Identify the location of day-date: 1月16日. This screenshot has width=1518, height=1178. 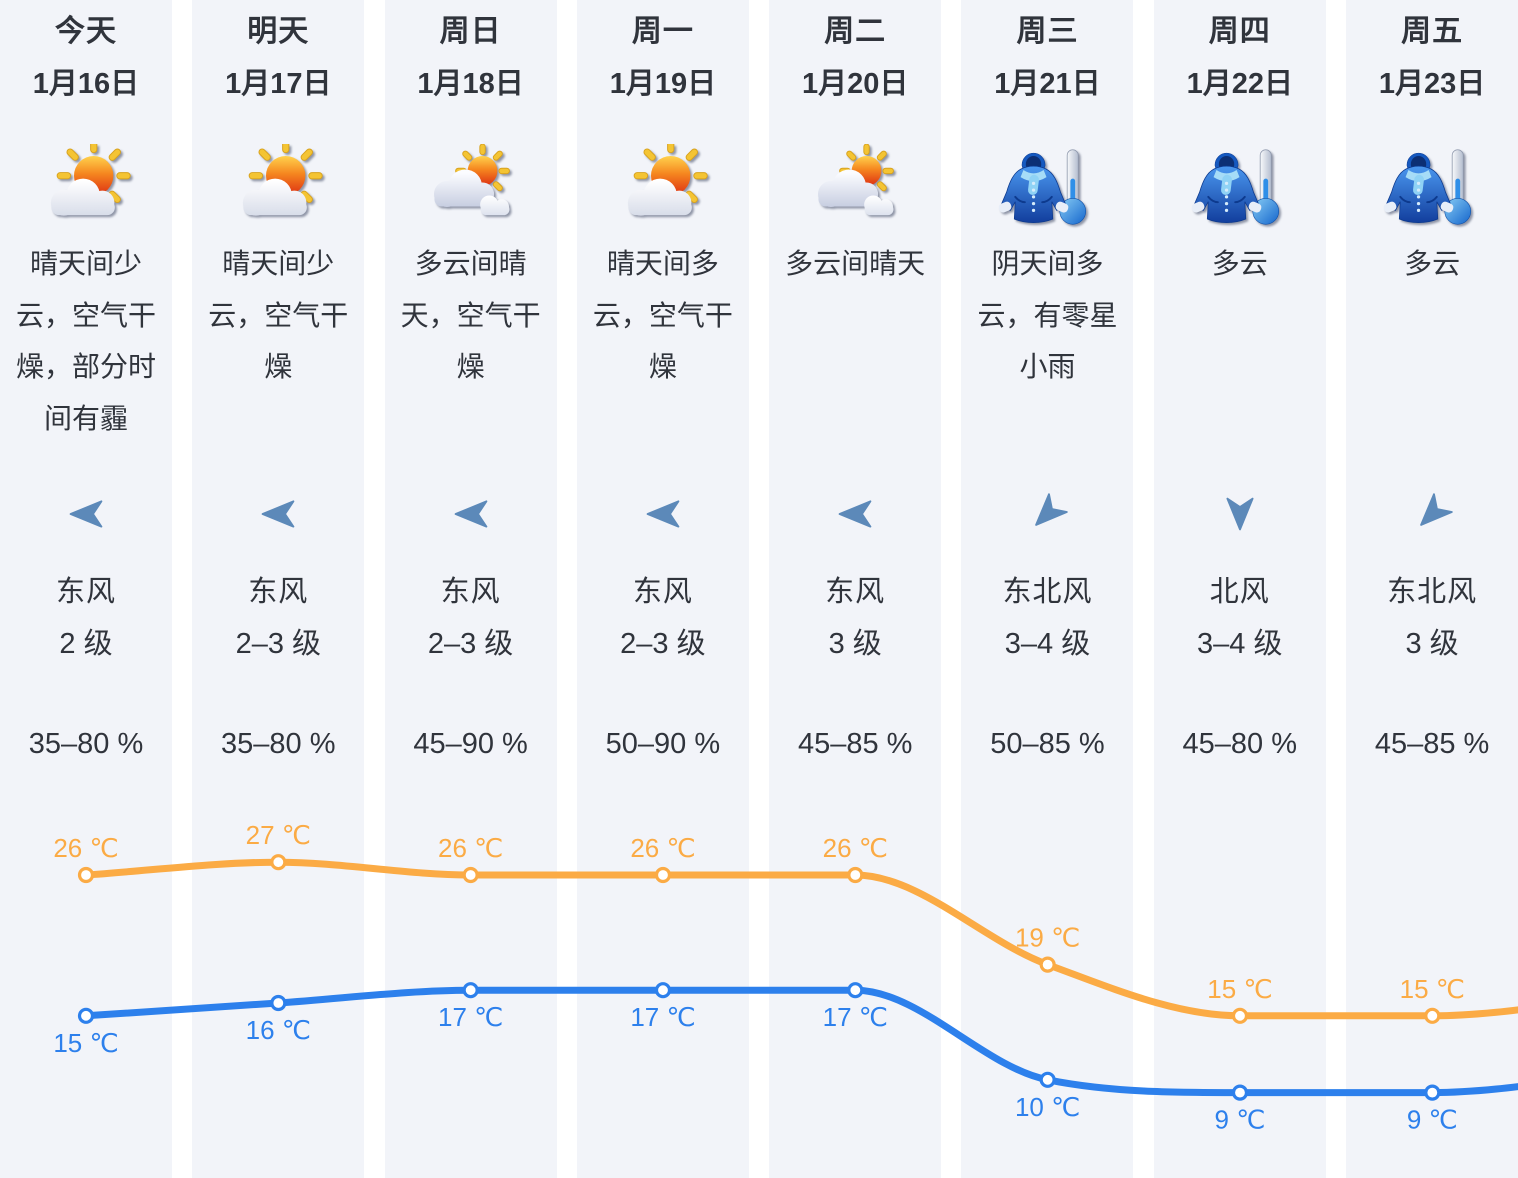
(86, 84).